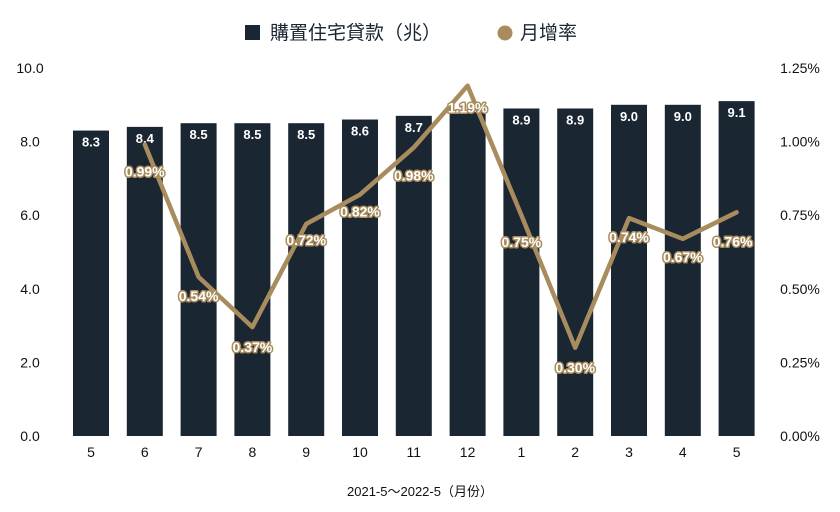  What do you see at coordinates (30, 215) in the screenshot?
I see `left-y-tick-label: 6.0` at bounding box center [30, 215].